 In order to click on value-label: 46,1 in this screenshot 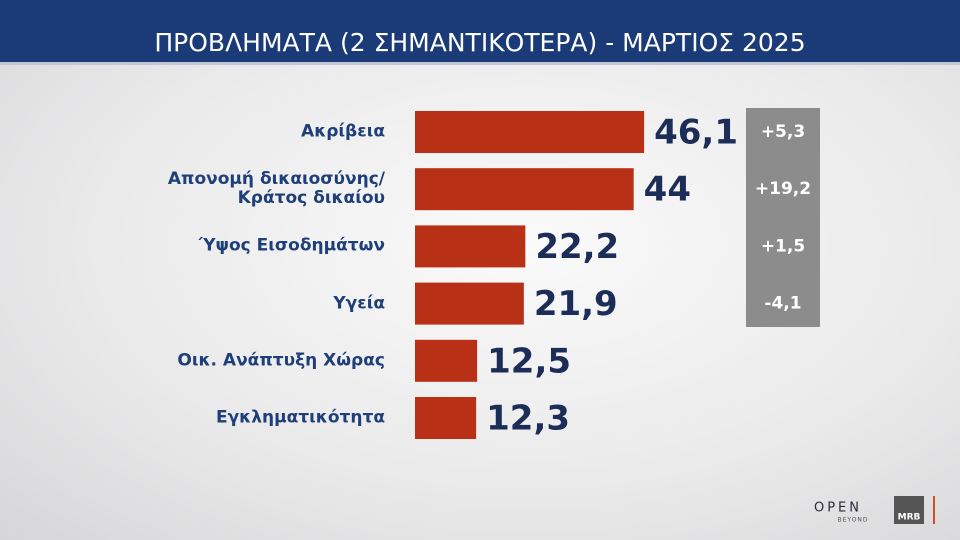, I will do `click(696, 133)`.